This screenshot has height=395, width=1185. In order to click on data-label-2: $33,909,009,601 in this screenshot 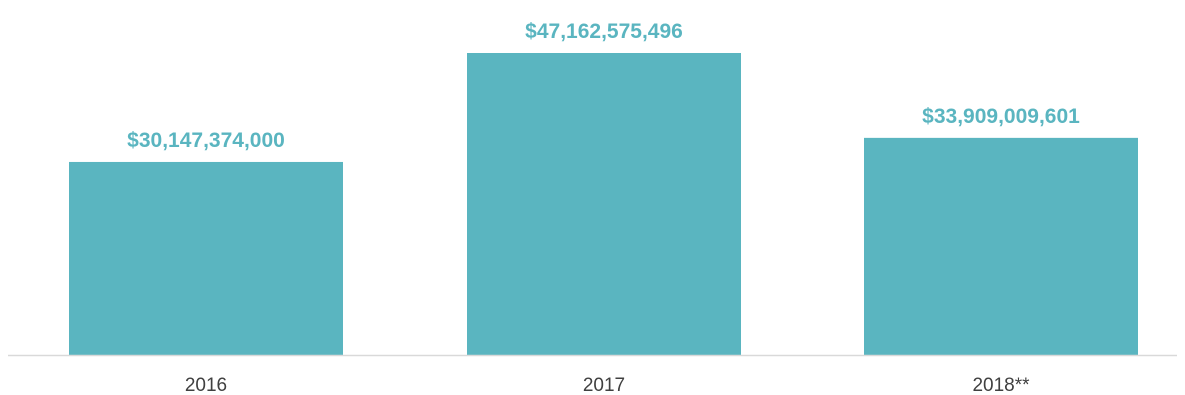, I will do `click(1001, 116)`.